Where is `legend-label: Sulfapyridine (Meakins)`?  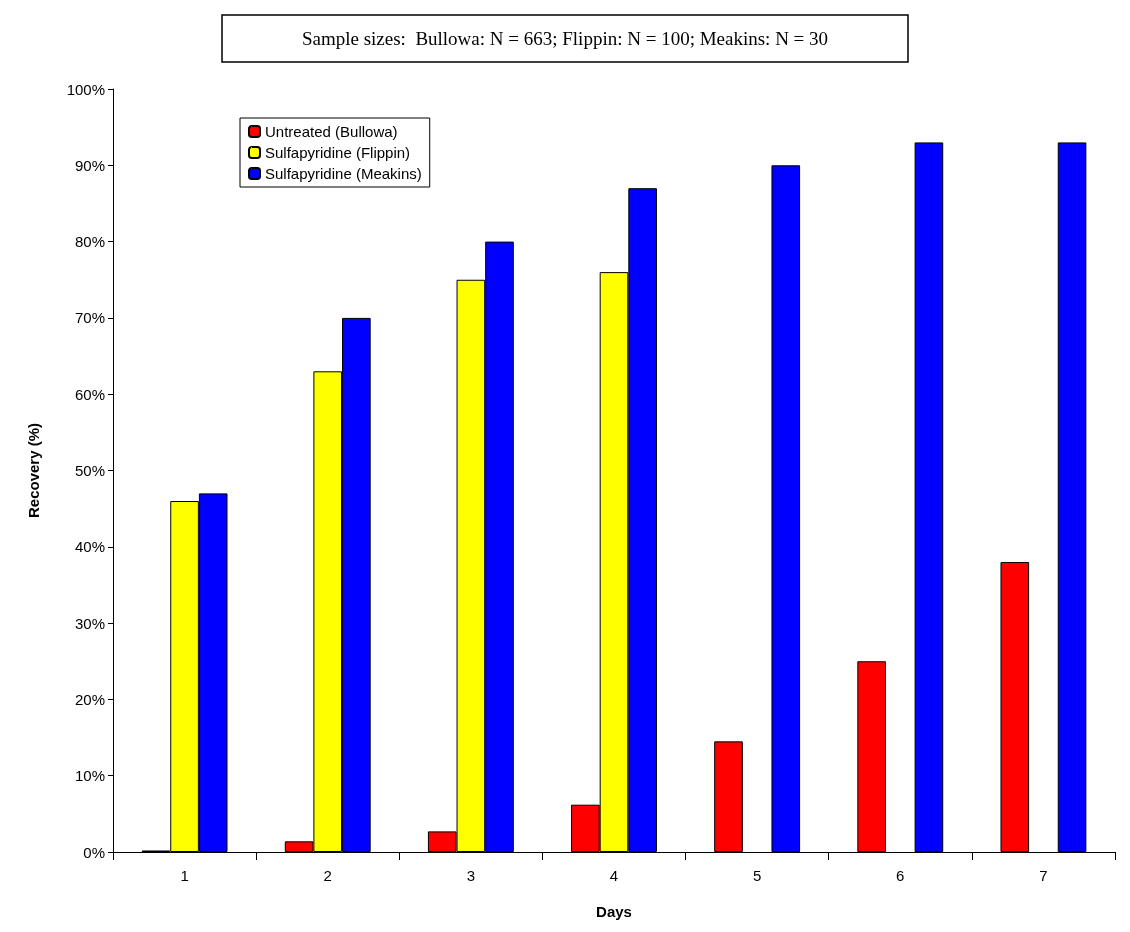 legend-label: Sulfapyridine (Meakins) is located at coordinates (343, 173).